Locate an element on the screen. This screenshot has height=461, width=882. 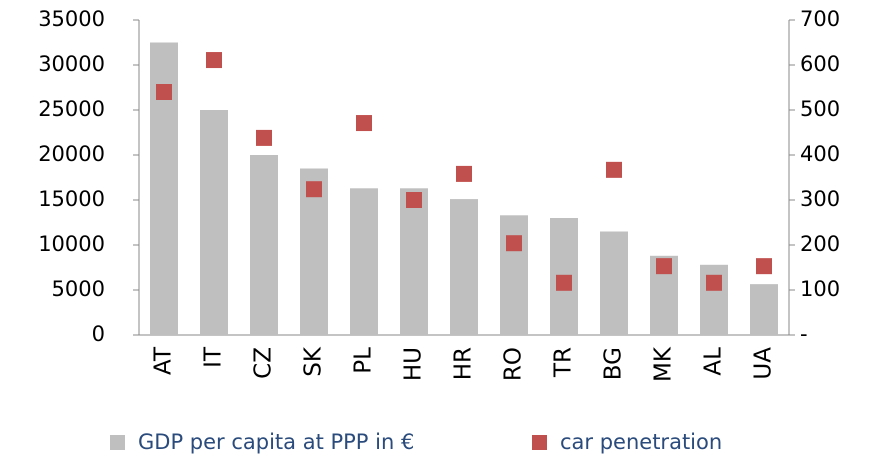
y-tick-label: 20000 is located at coordinates (71, 154).